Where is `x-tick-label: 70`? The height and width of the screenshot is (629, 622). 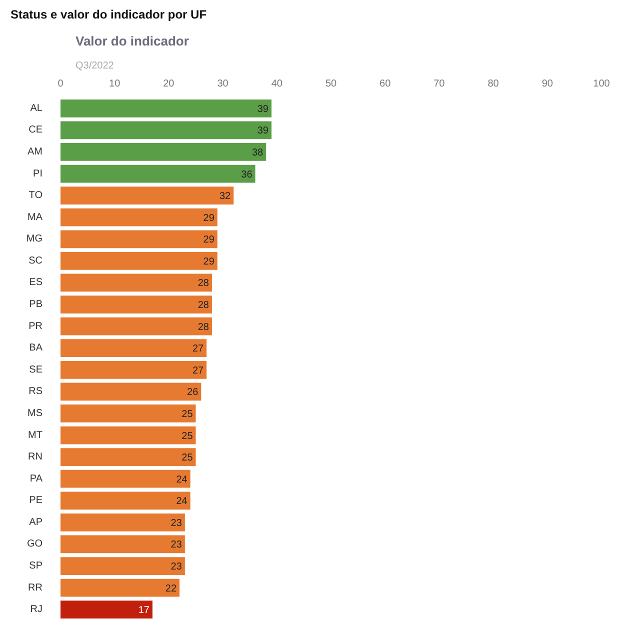
x-tick-label: 70 is located at coordinates (440, 84).